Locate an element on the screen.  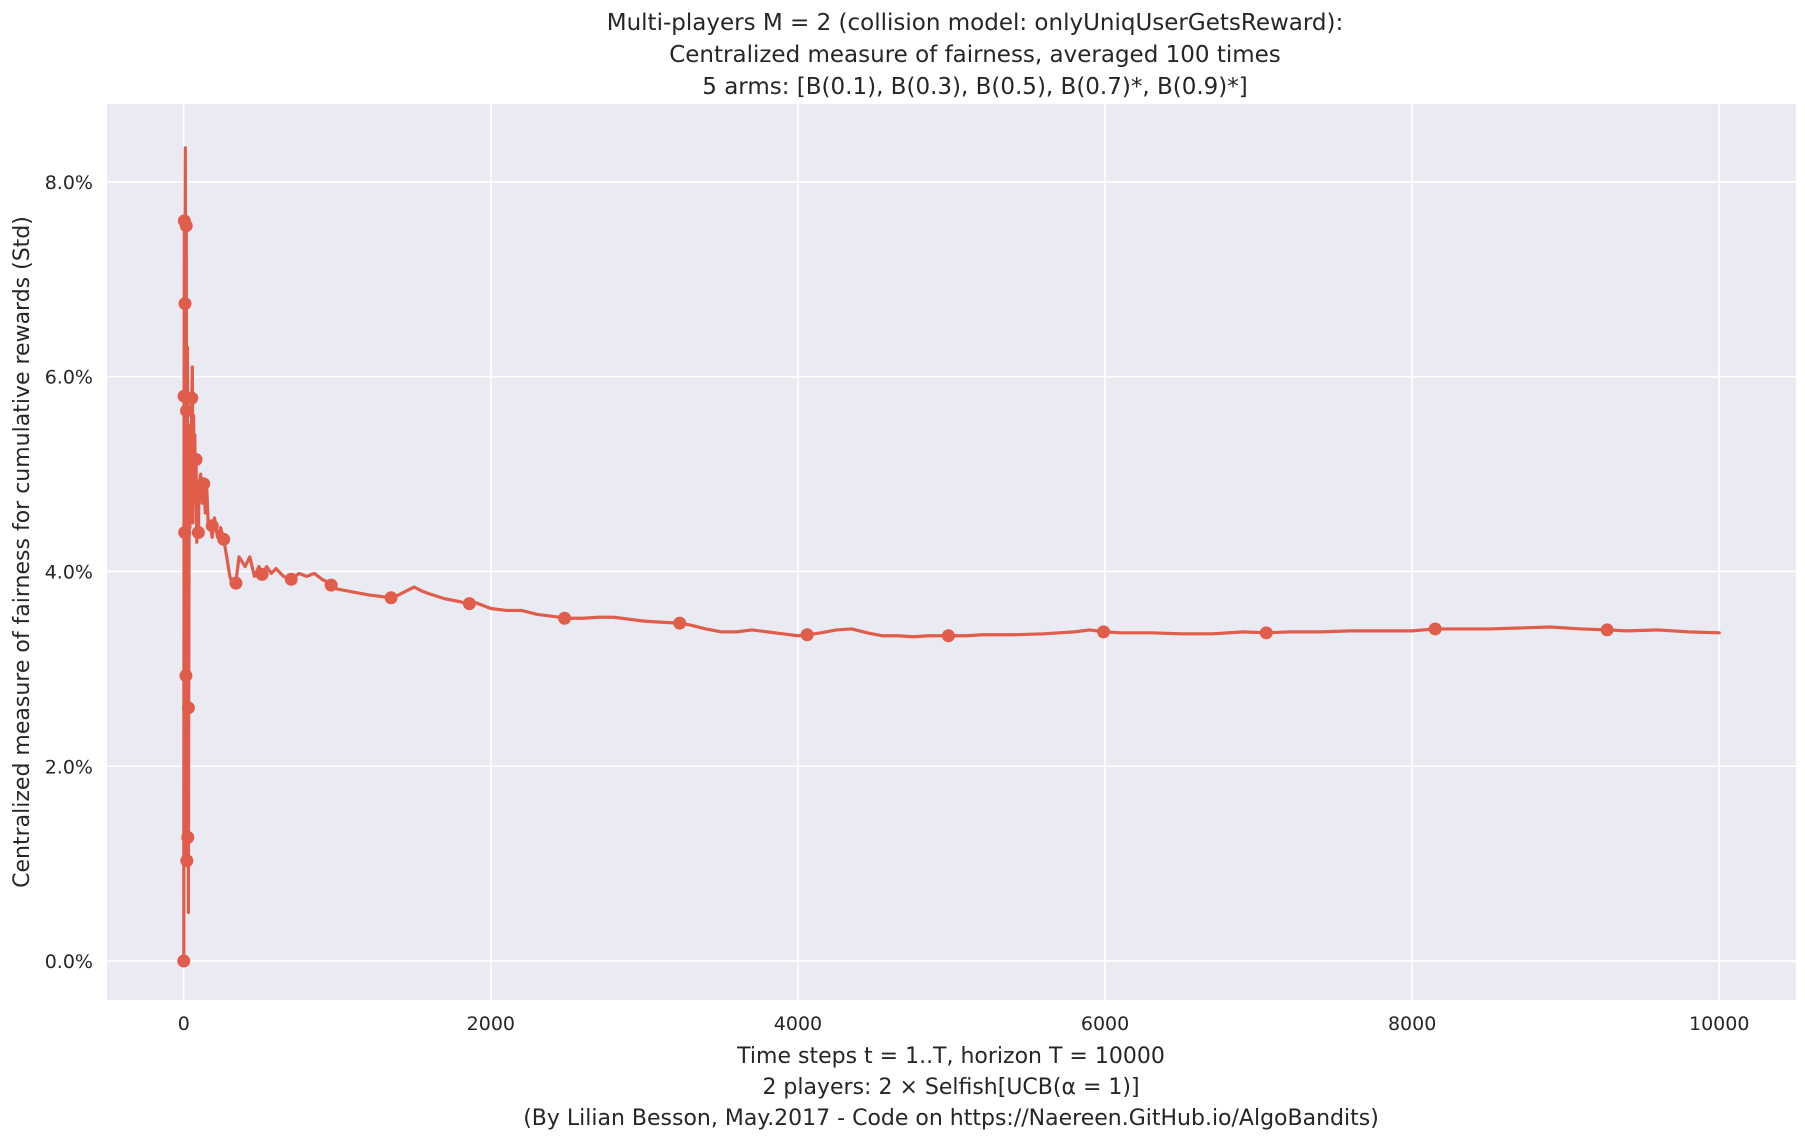
x-tick-label: 2000 is located at coordinates (491, 1024).